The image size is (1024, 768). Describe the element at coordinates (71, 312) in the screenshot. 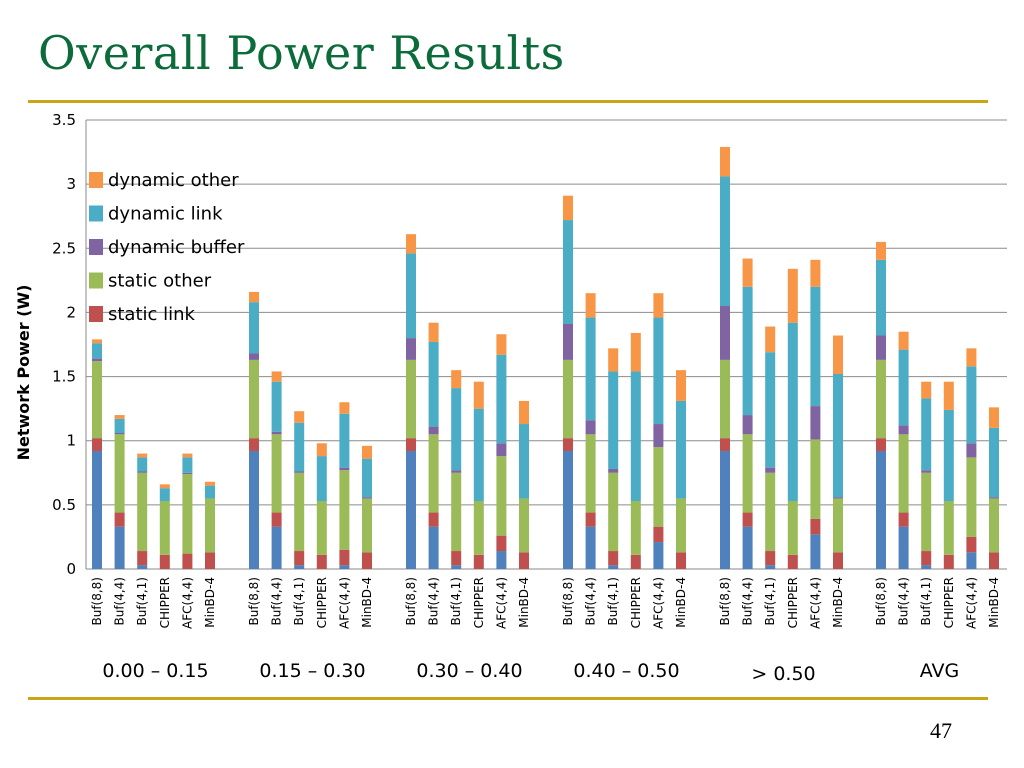

I see `y-tick-label: 2` at that location.